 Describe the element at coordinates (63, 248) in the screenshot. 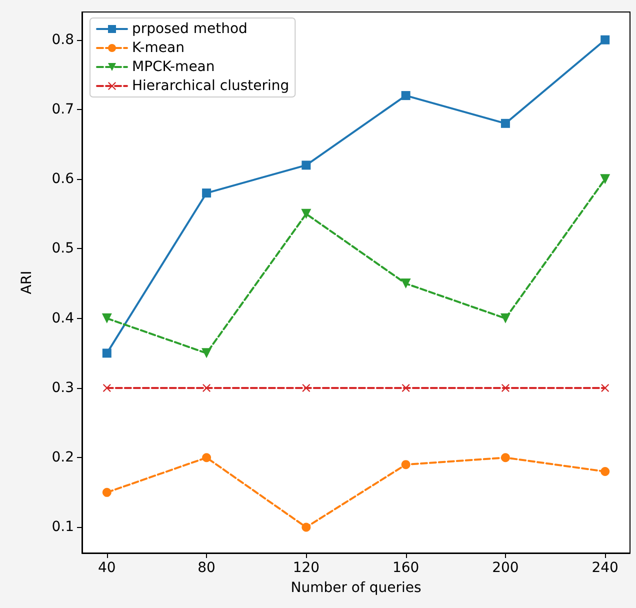

I see `y-tick-label: 0.5` at that location.